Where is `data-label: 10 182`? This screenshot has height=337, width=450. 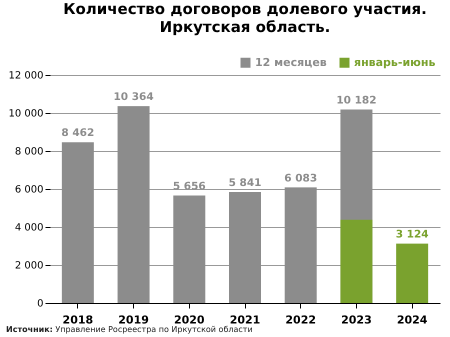
data-label: 10 182 is located at coordinates (356, 100).